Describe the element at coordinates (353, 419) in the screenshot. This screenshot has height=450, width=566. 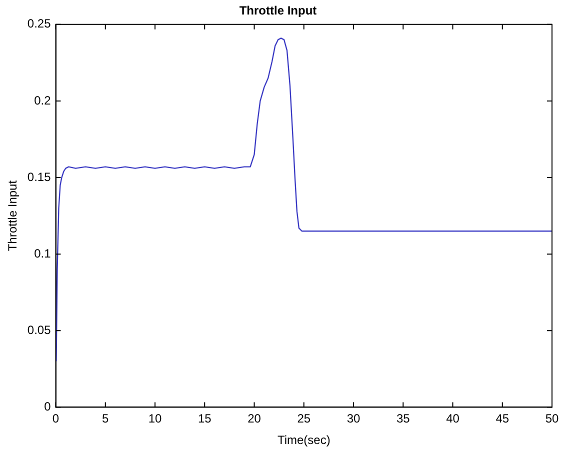
I see `x-tick-label: 30` at that location.